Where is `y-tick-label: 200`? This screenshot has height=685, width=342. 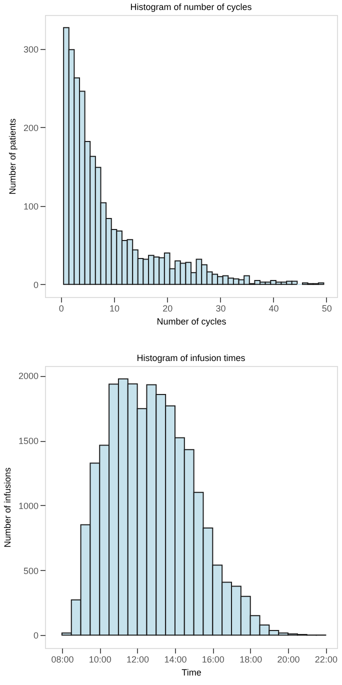 y-tick-label: 200 is located at coordinates (30, 127).